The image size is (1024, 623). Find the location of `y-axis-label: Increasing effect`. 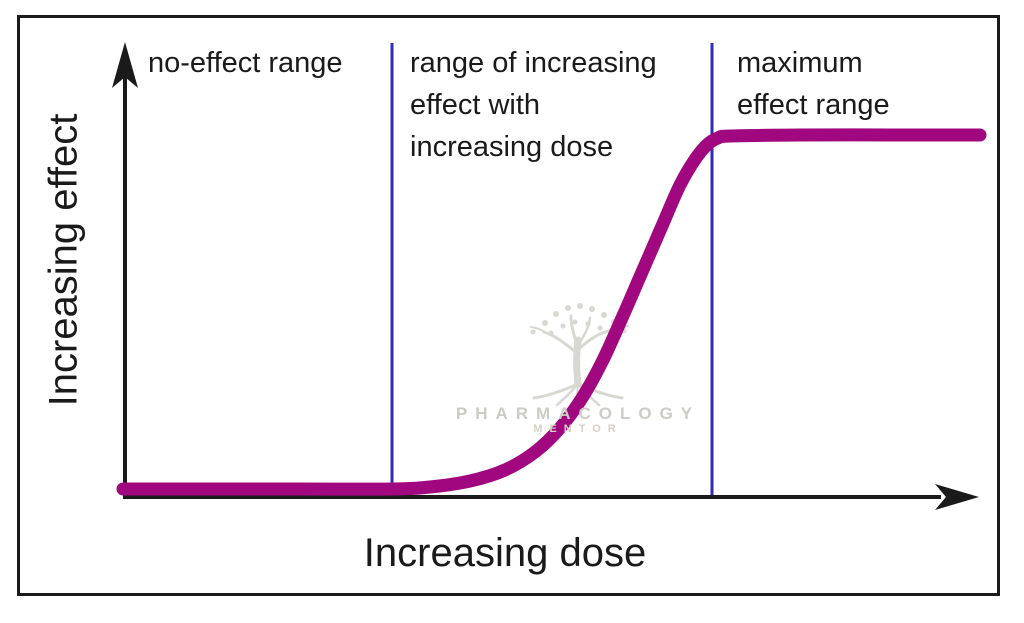

y-axis-label: Increasing effect is located at coordinates (63, 260).